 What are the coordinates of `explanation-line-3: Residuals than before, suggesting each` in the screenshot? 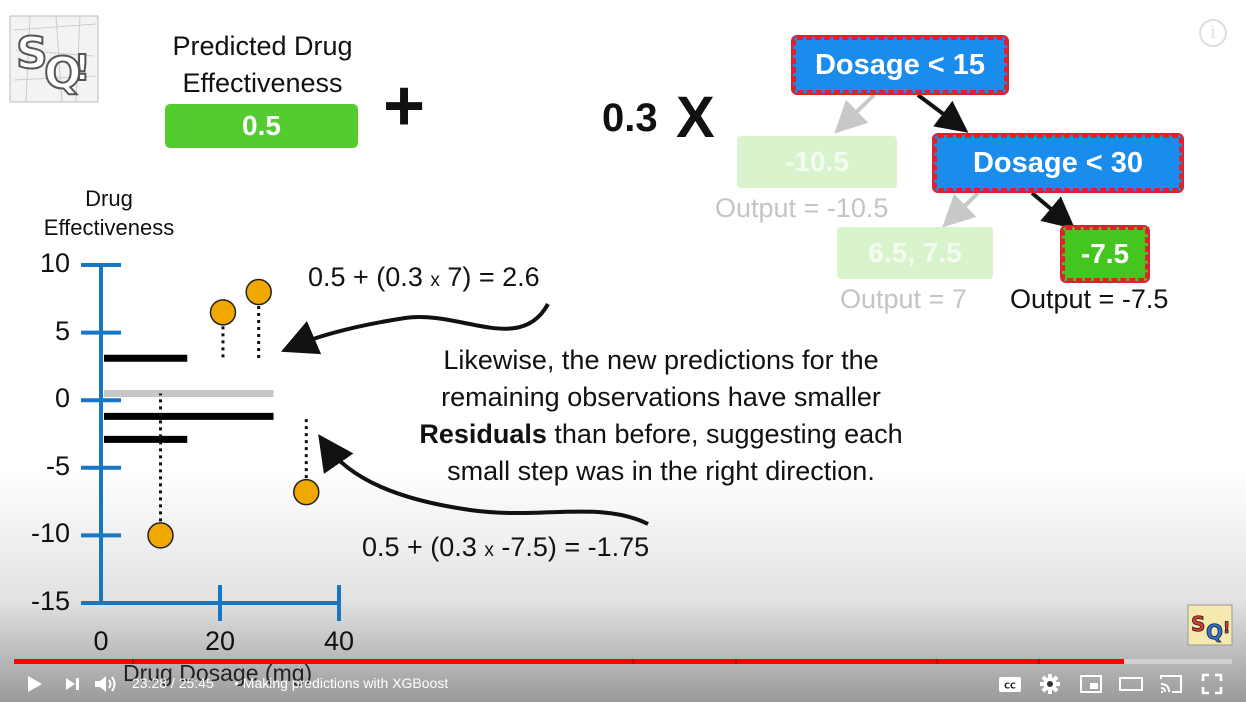 It's located at (661, 434).